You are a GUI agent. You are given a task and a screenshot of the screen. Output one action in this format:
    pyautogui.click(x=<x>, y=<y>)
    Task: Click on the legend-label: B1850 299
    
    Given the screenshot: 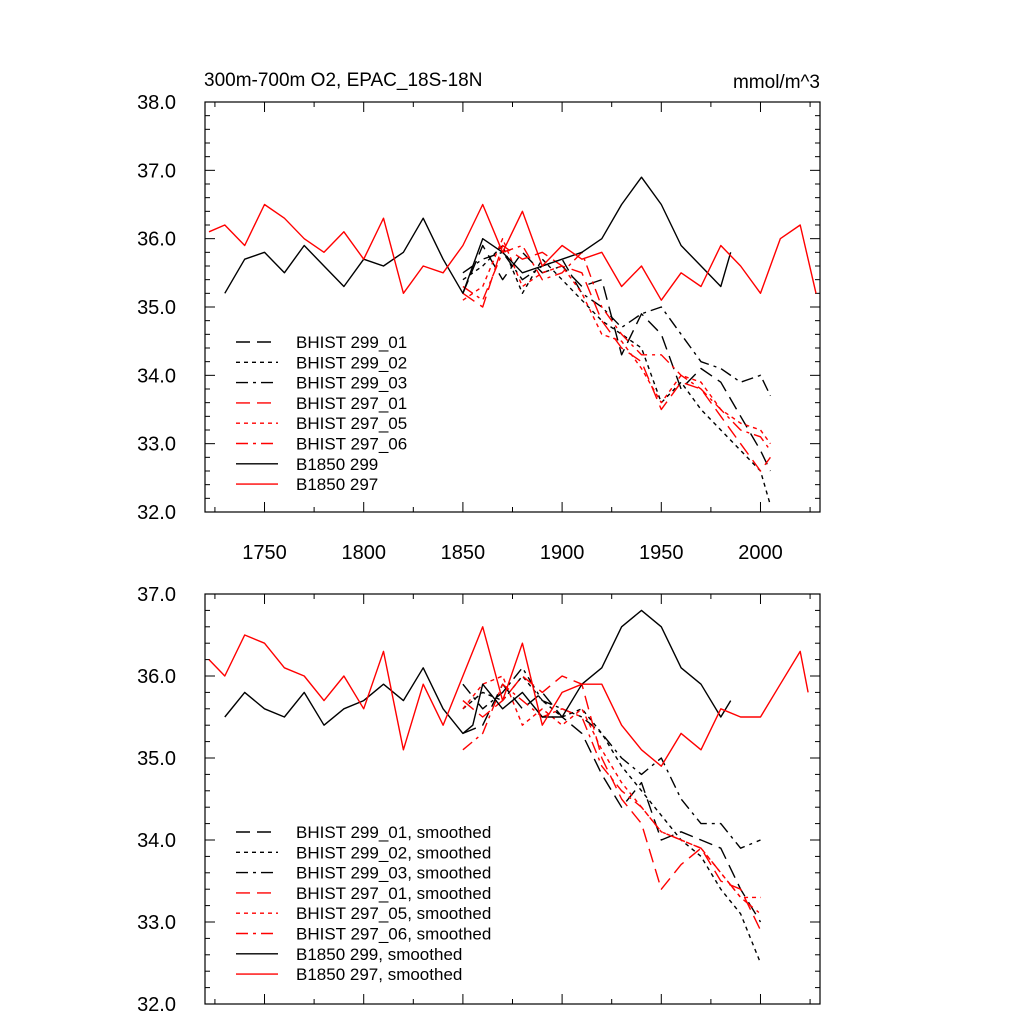 What is the action you would take?
    pyautogui.click(x=337, y=464)
    